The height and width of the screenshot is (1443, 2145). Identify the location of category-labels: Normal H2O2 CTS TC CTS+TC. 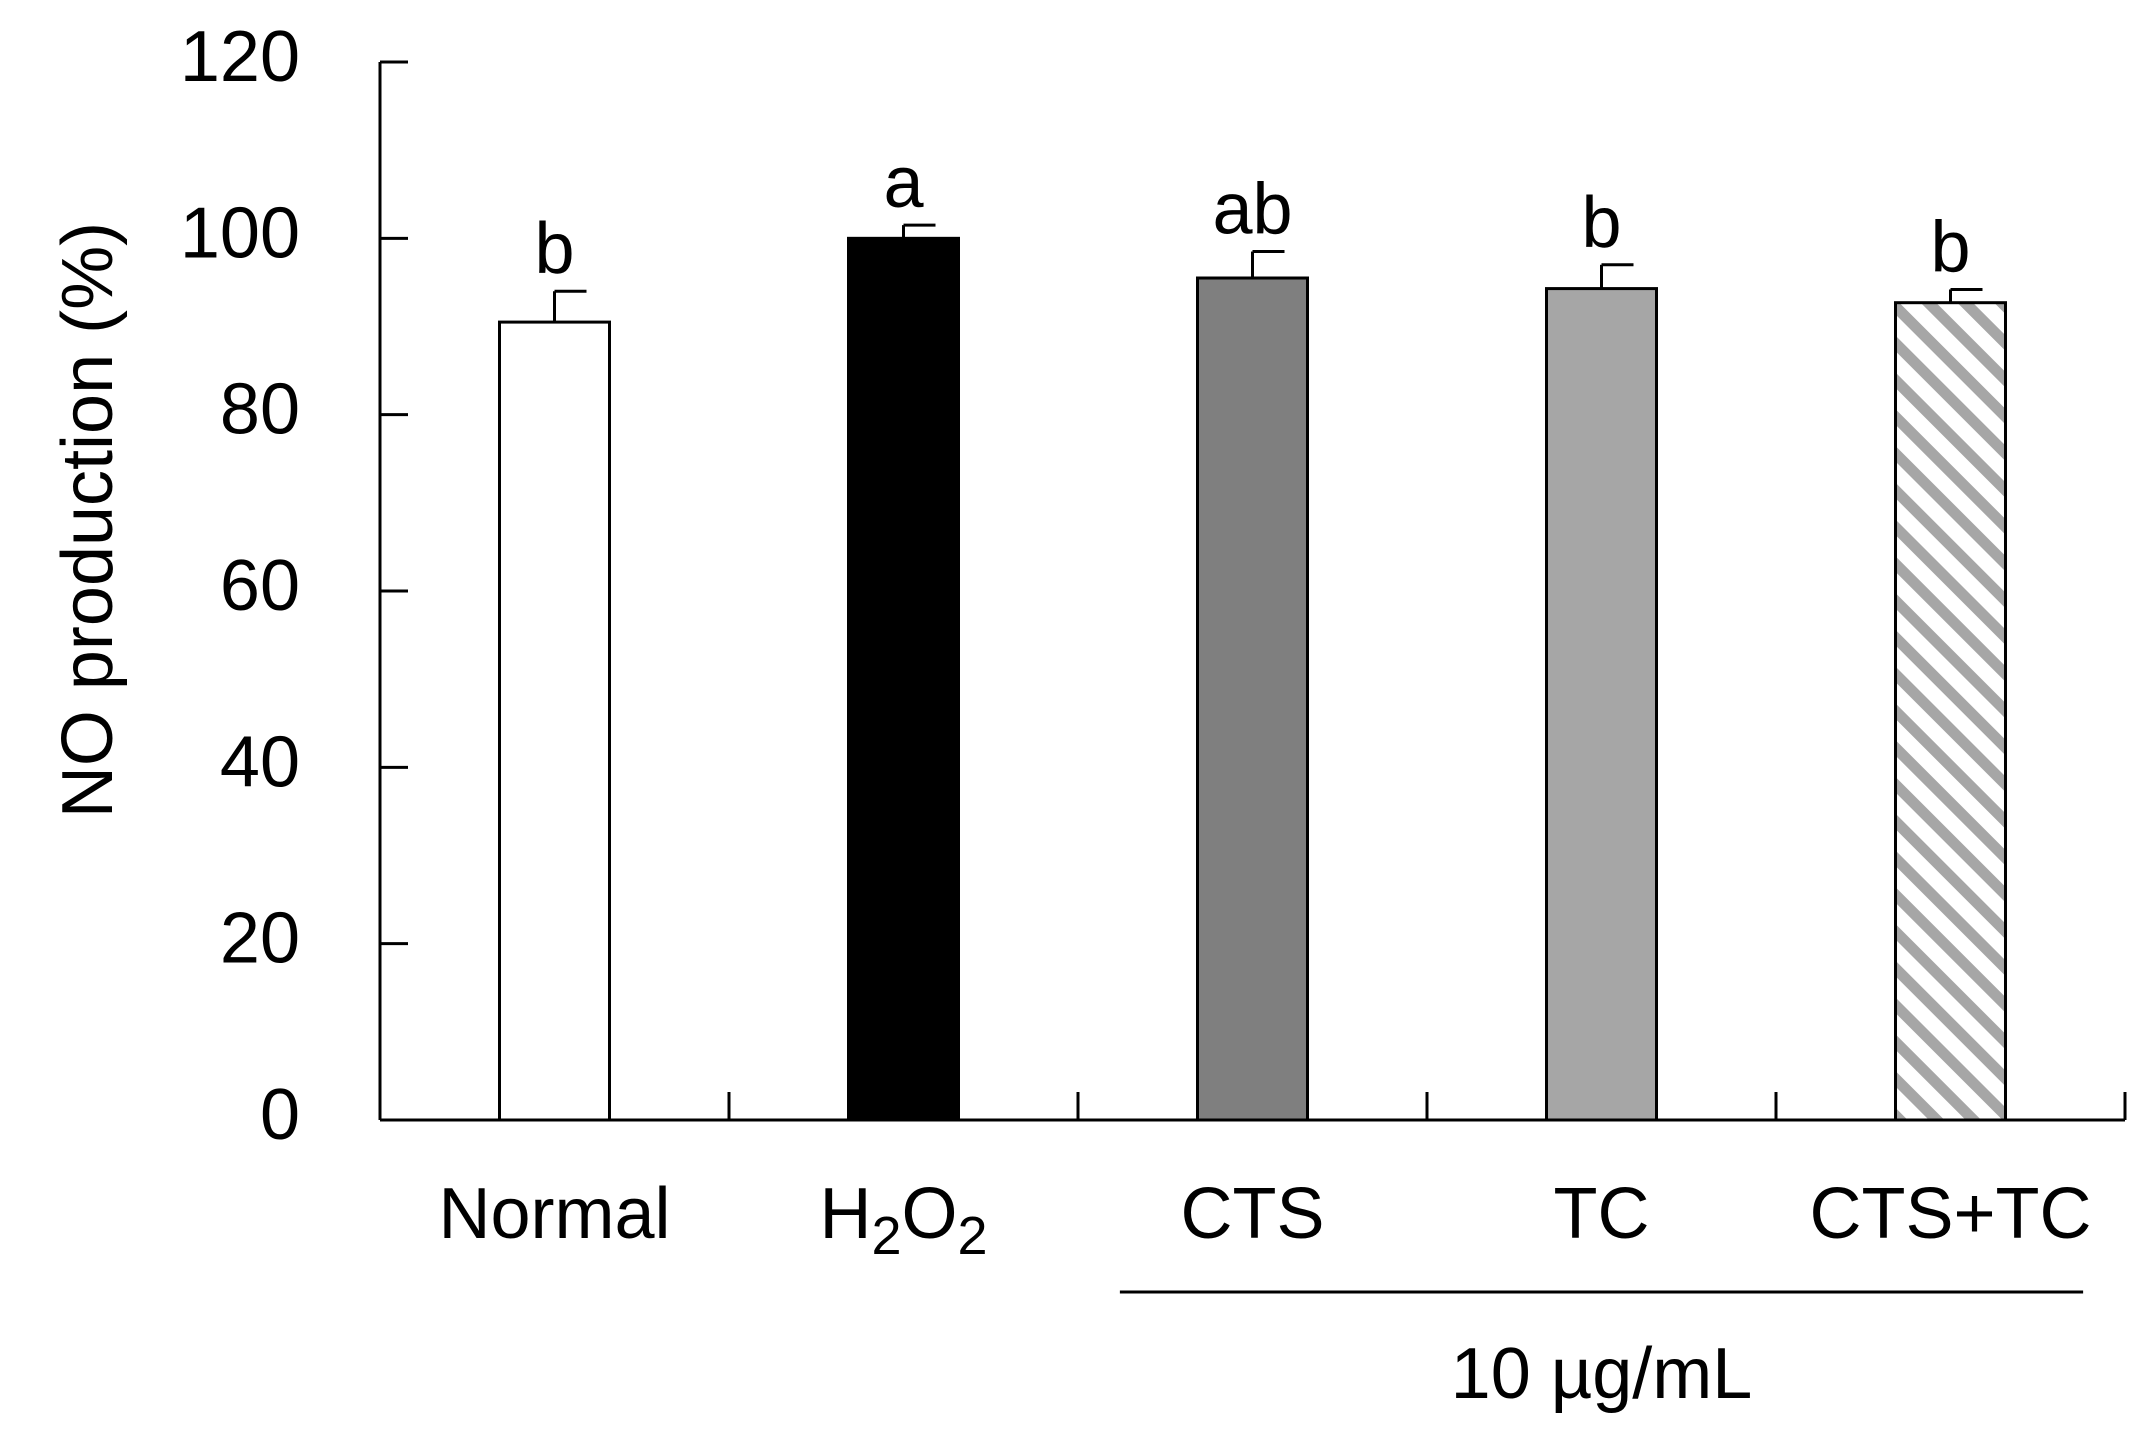
(1264, 1220).